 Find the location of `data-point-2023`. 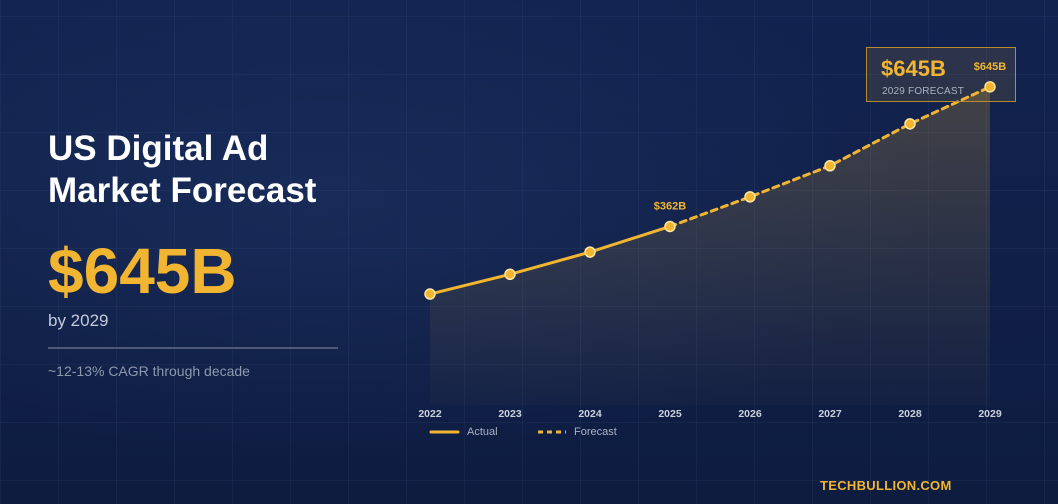

data-point-2023 is located at coordinates (510, 274).